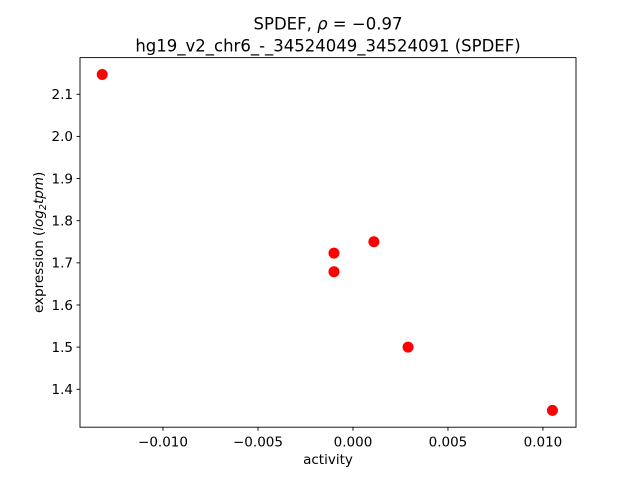 The height and width of the screenshot is (484, 640). Describe the element at coordinates (322, 24) in the screenshot. I see `title-rho-symbol: ρ` at that location.